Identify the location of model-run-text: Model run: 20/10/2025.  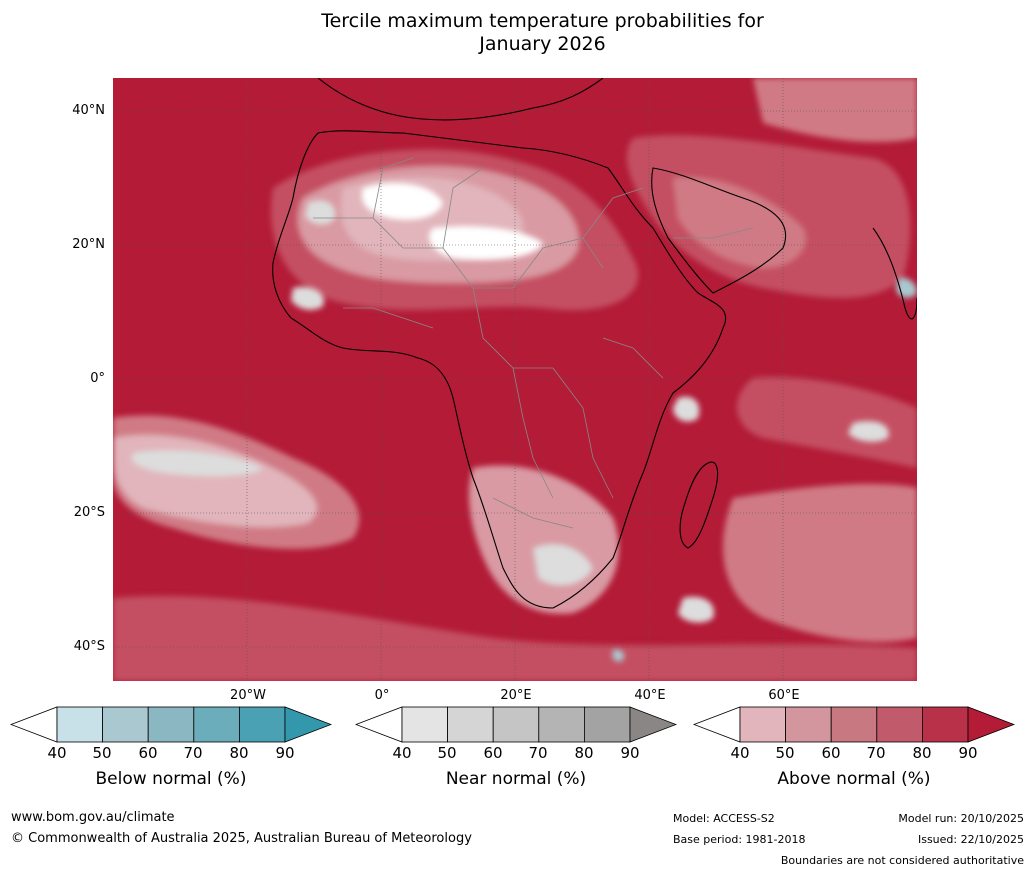
(961, 818).